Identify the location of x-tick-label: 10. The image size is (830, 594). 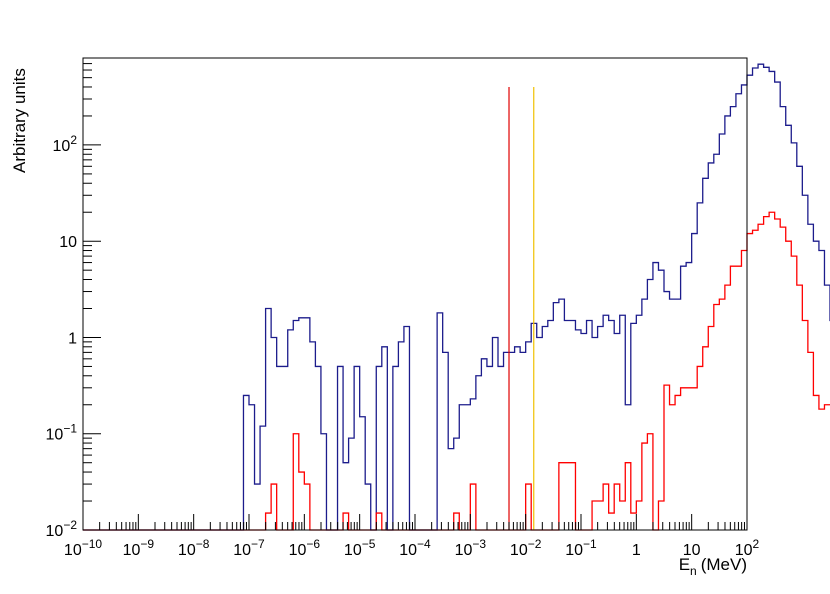
(692, 550).